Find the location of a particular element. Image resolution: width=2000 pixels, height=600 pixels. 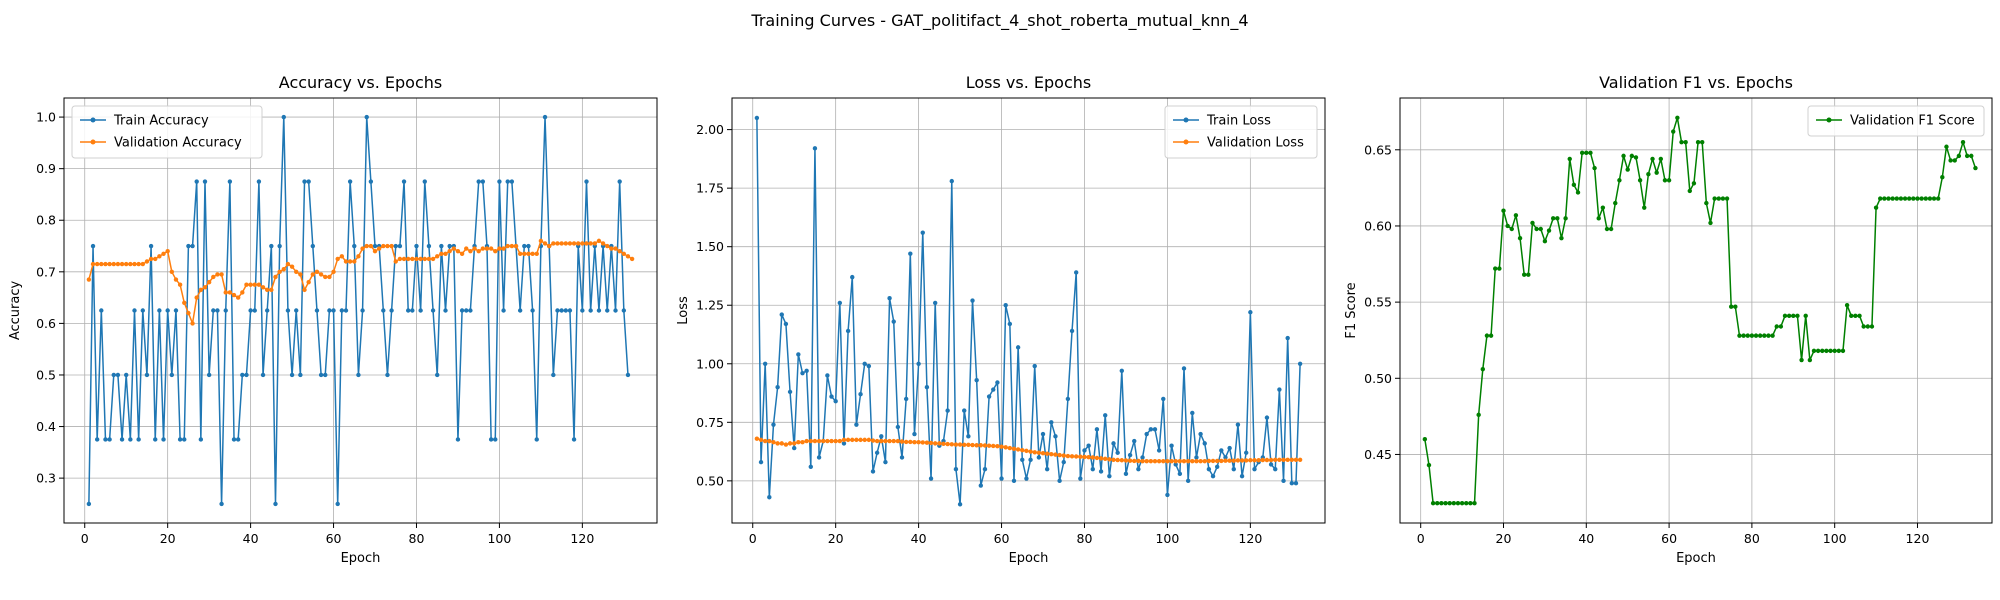

f1-legend-box is located at coordinates (1896, 121).